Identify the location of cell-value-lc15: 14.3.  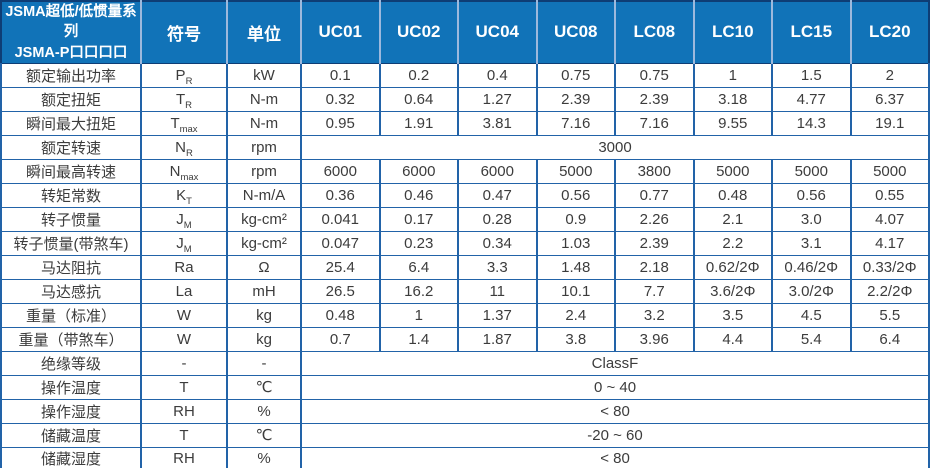
(811, 123).